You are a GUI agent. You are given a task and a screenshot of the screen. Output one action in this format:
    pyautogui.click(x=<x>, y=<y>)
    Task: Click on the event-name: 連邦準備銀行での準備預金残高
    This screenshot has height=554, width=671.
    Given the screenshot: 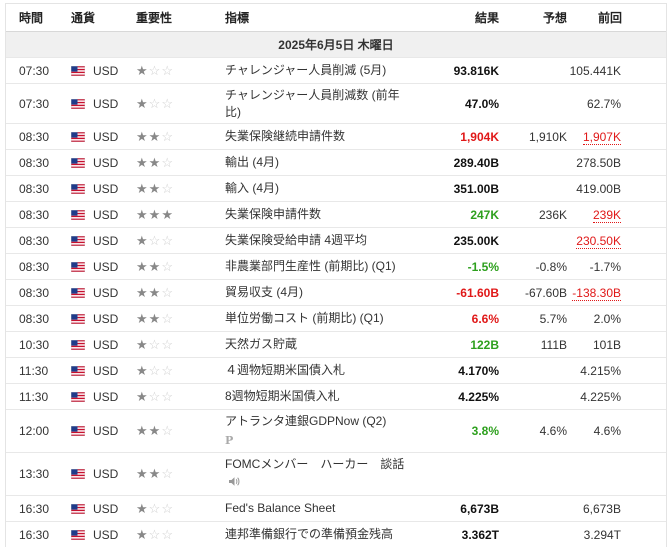 What is the action you would take?
    pyautogui.click(x=309, y=534)
    